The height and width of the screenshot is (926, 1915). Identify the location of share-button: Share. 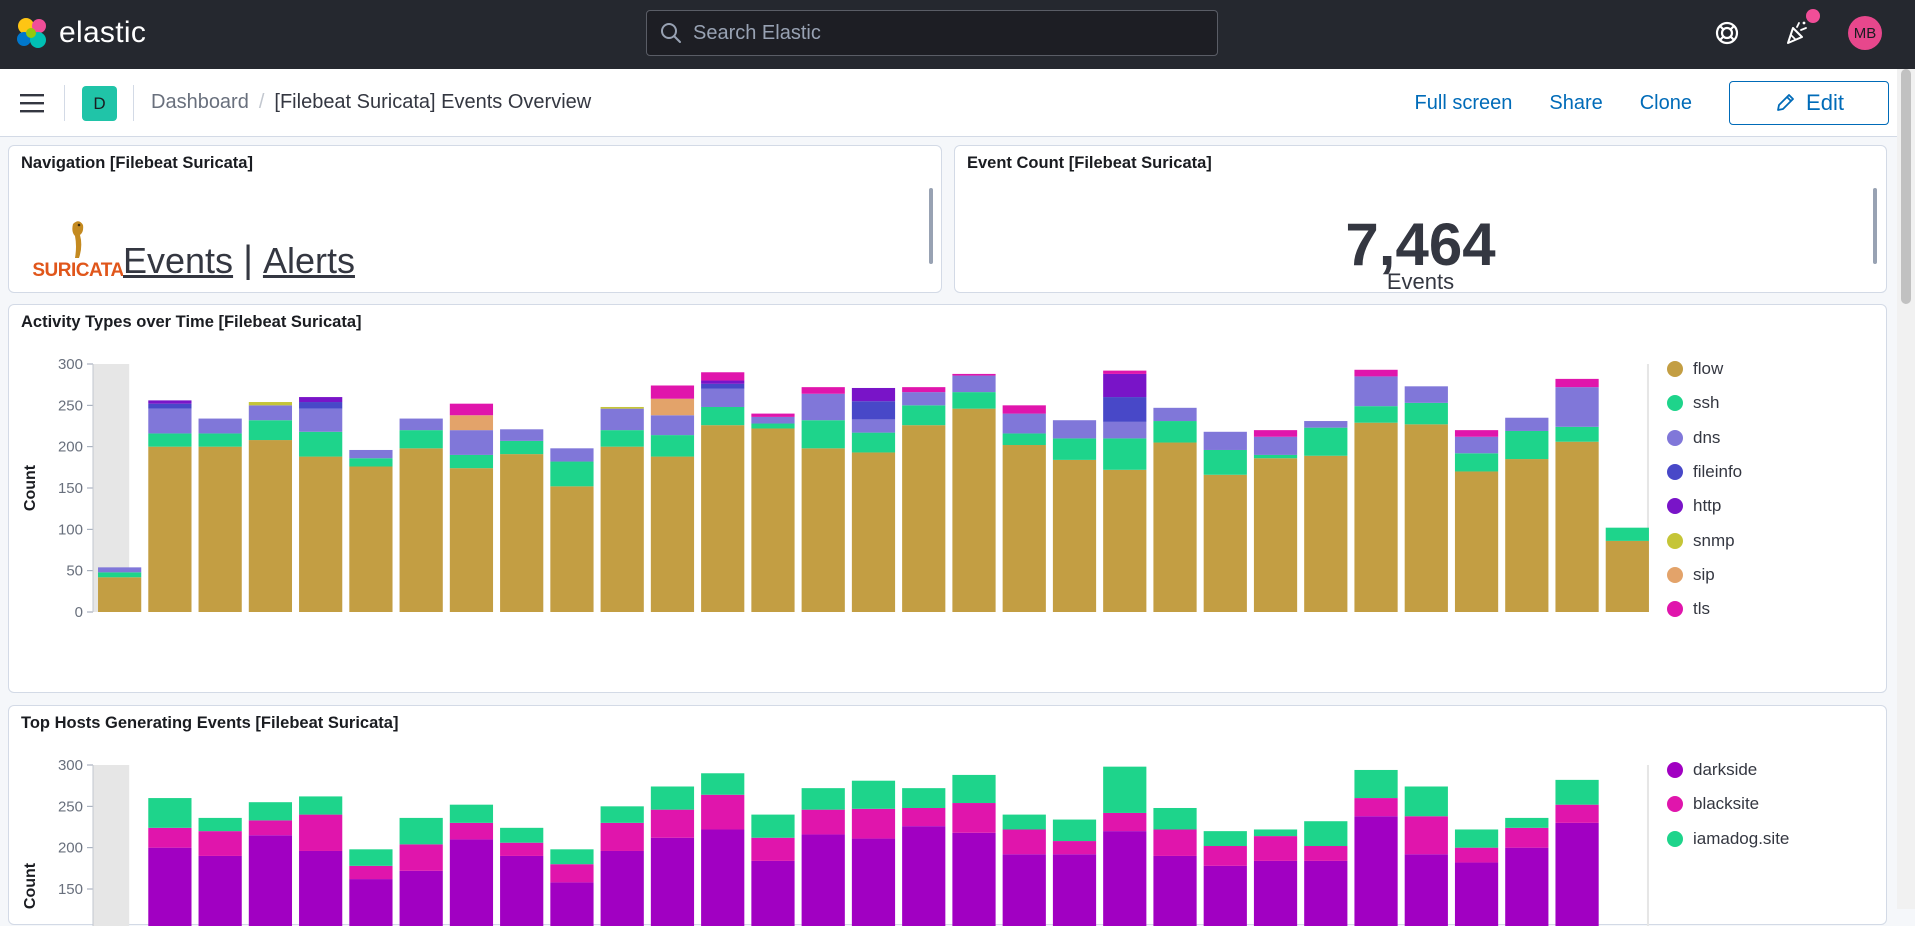
(1576, 102).